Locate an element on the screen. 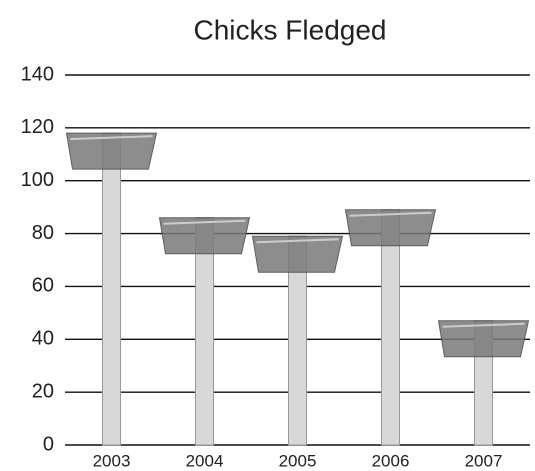 This screenshot has width=535, height=471. y-tick-label: 40 is located at coordinates (43, 339).